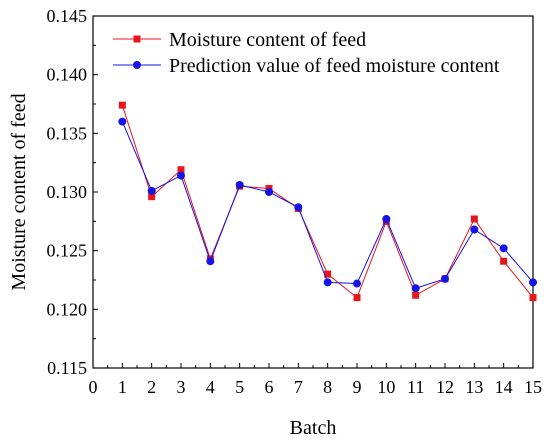  Describe the element at coordinates (357, 387) in the screenshot. I see `x-tick-label: 9` at that location.